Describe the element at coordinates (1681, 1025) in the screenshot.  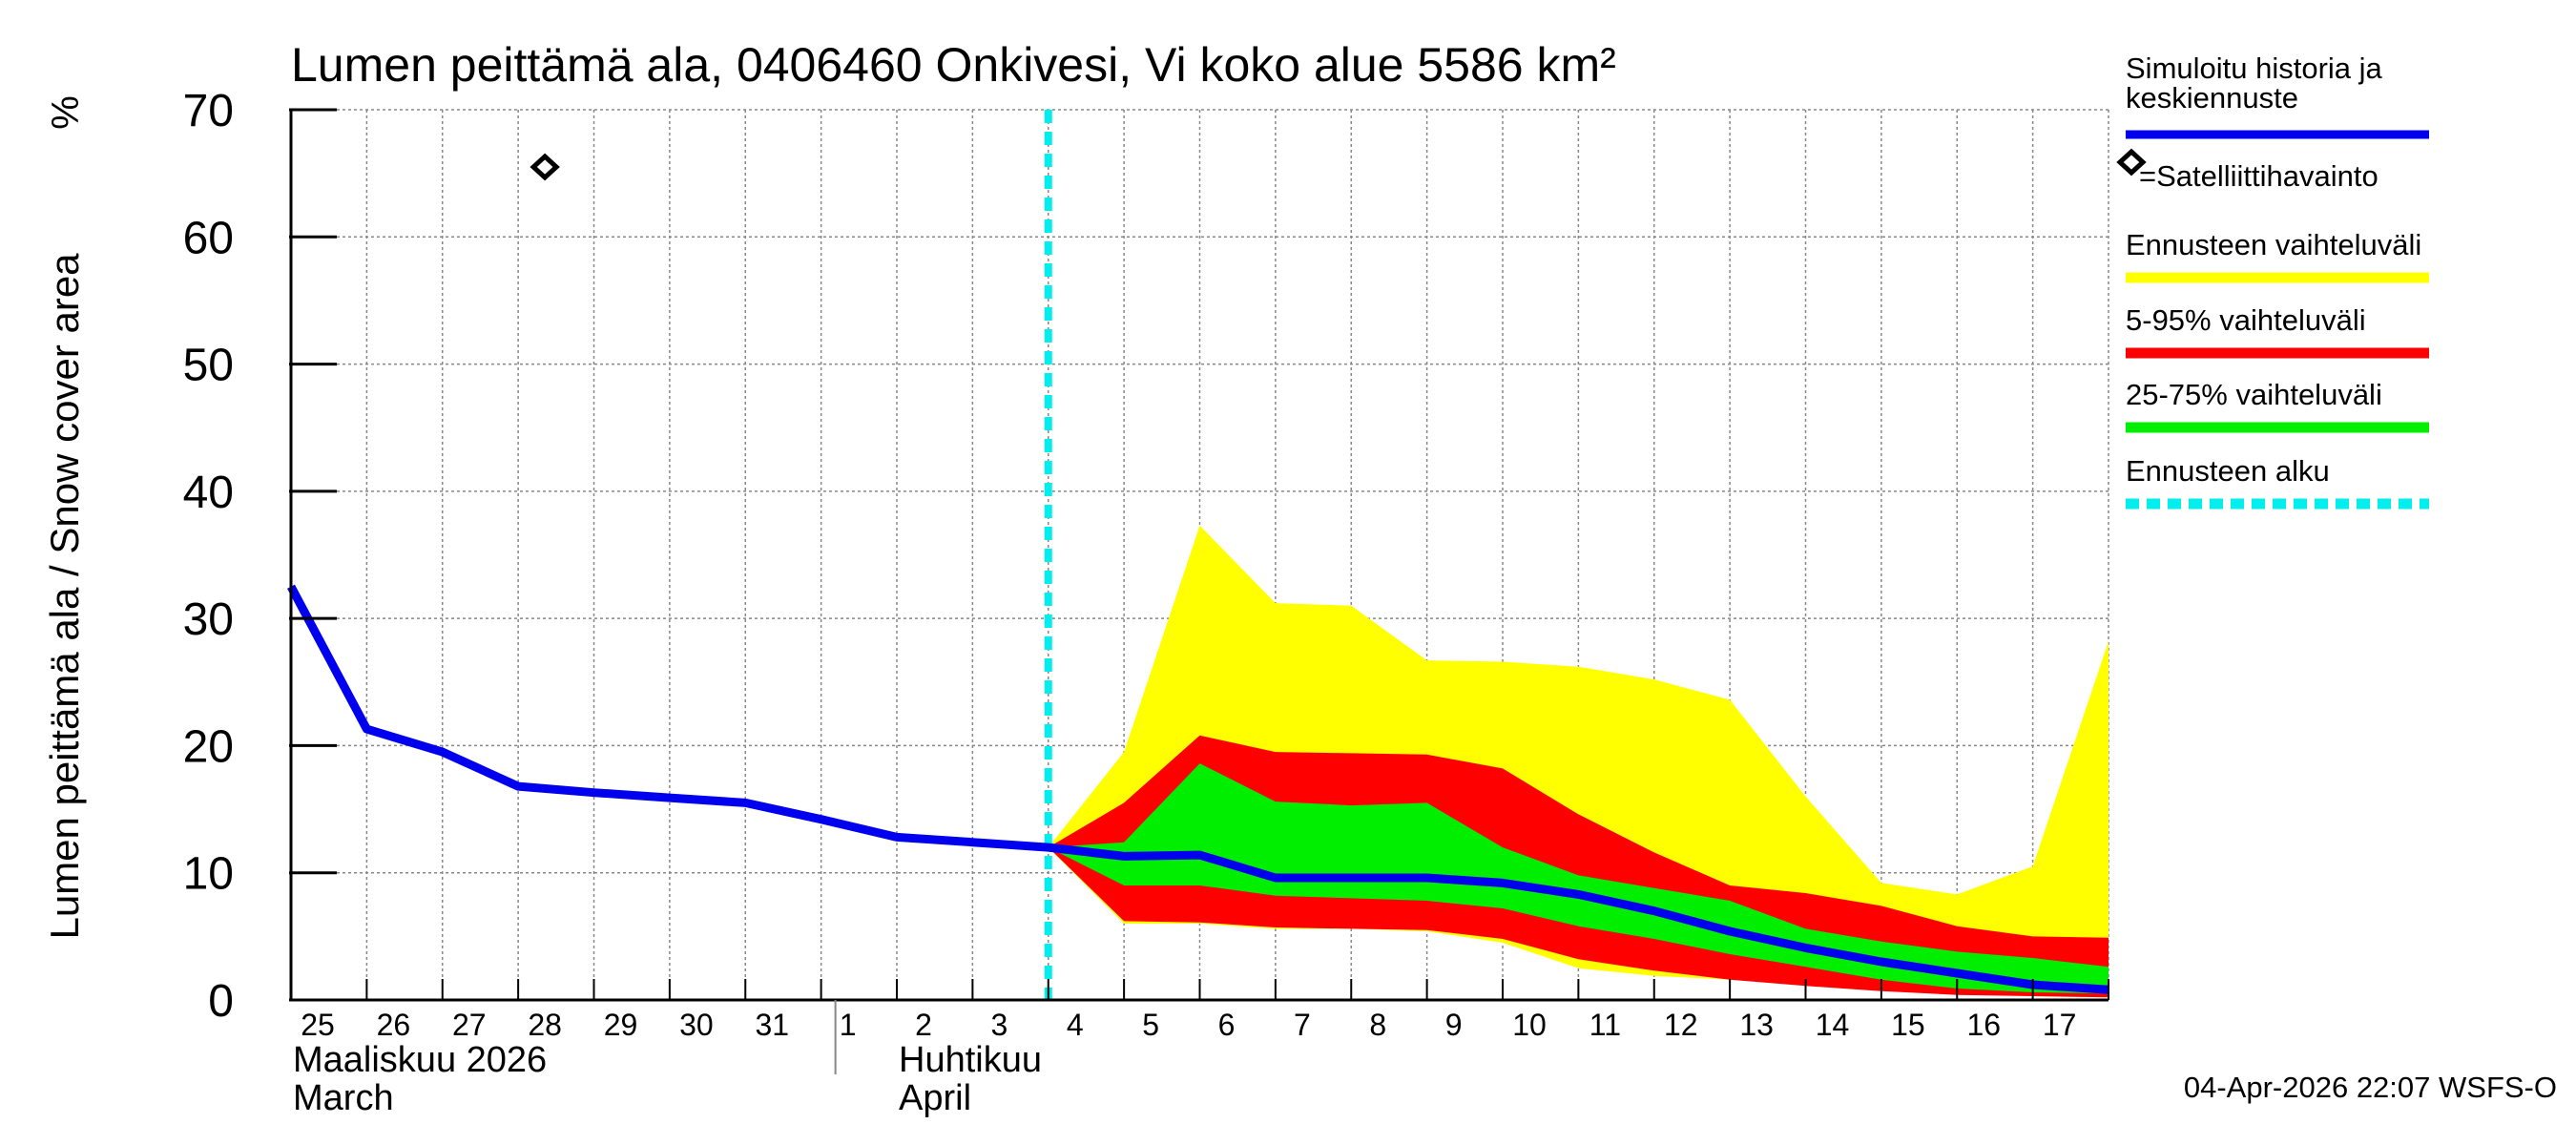
I see `x-tick-label: 12` at that location.